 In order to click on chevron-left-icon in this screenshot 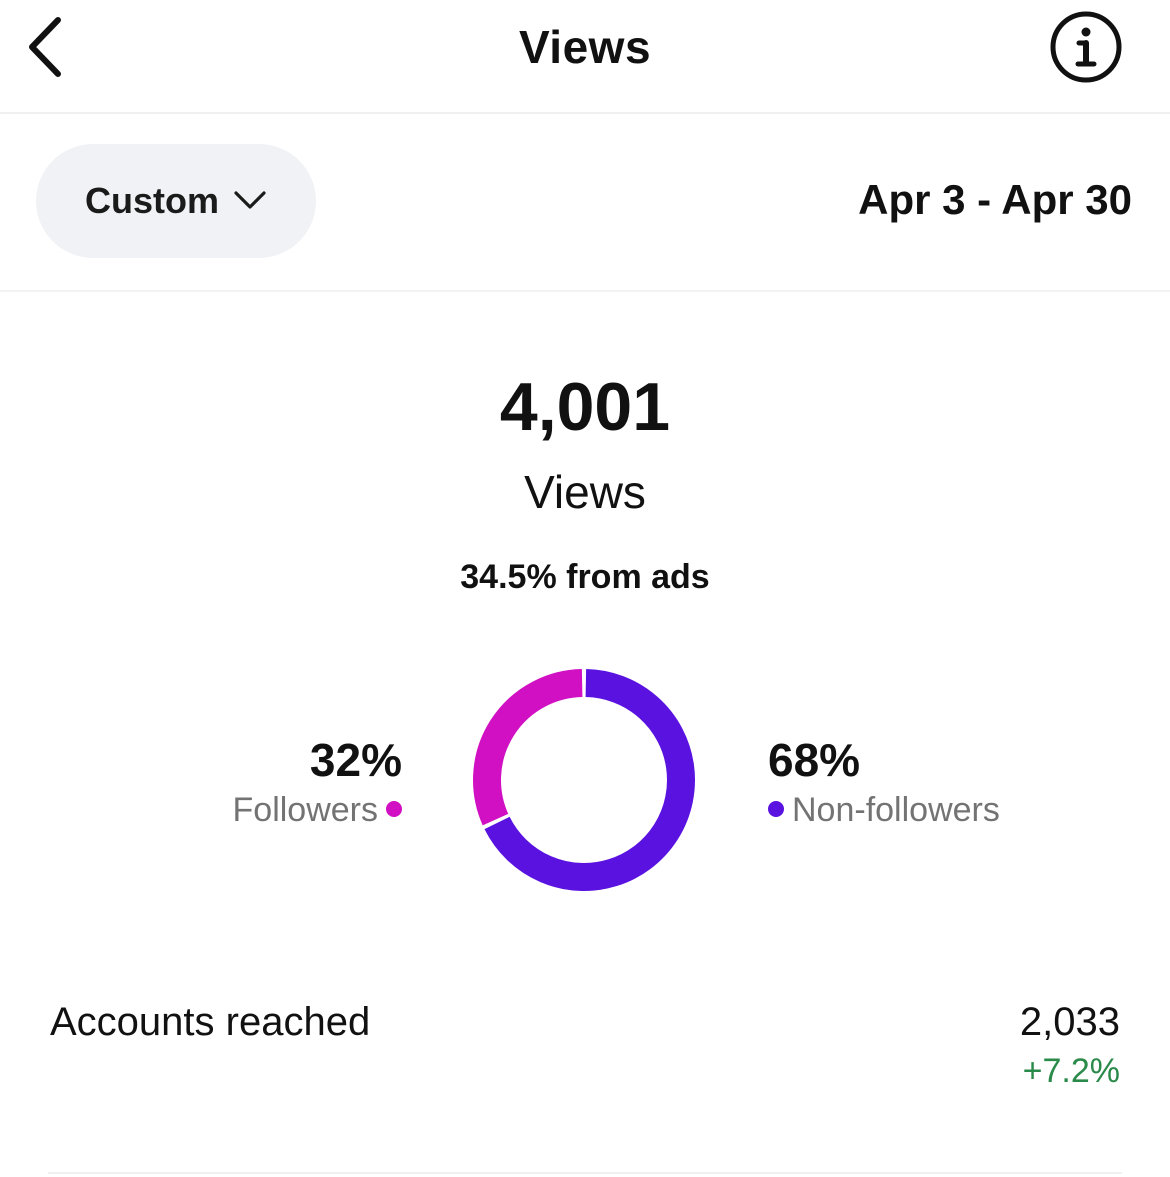, I will do `click(45, 47)`.